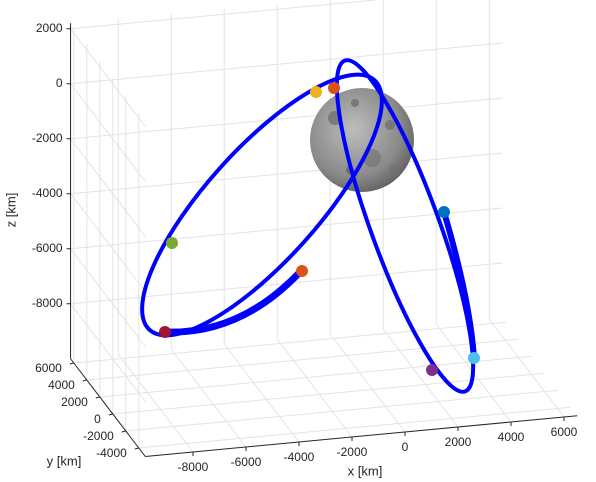 This screenshot has width=596, height=482. I want to click on x-axis-line, so click(361, 436).